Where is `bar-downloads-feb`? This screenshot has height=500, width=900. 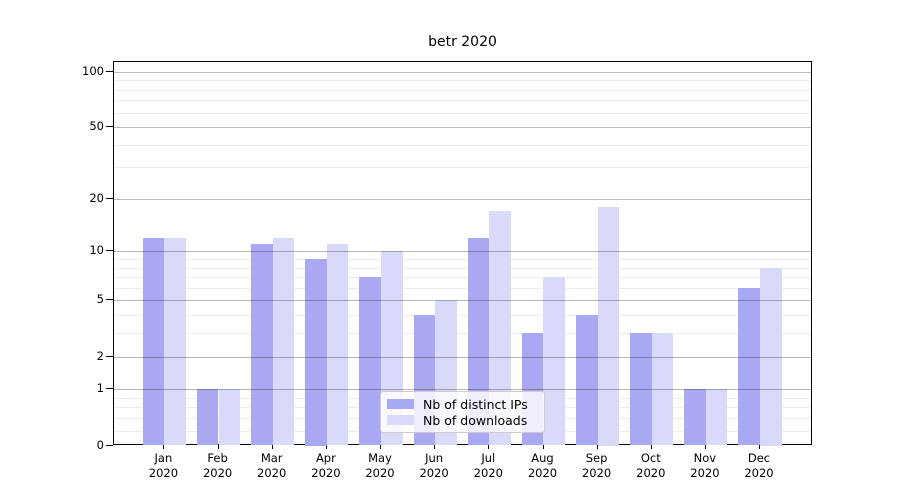 bar-downloads-feb is located at coordinates (229, 417).